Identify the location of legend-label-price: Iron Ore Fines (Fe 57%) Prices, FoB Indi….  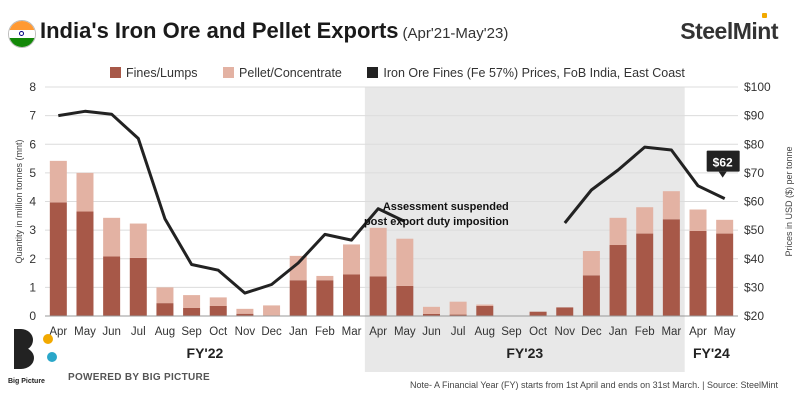
(534, 73).